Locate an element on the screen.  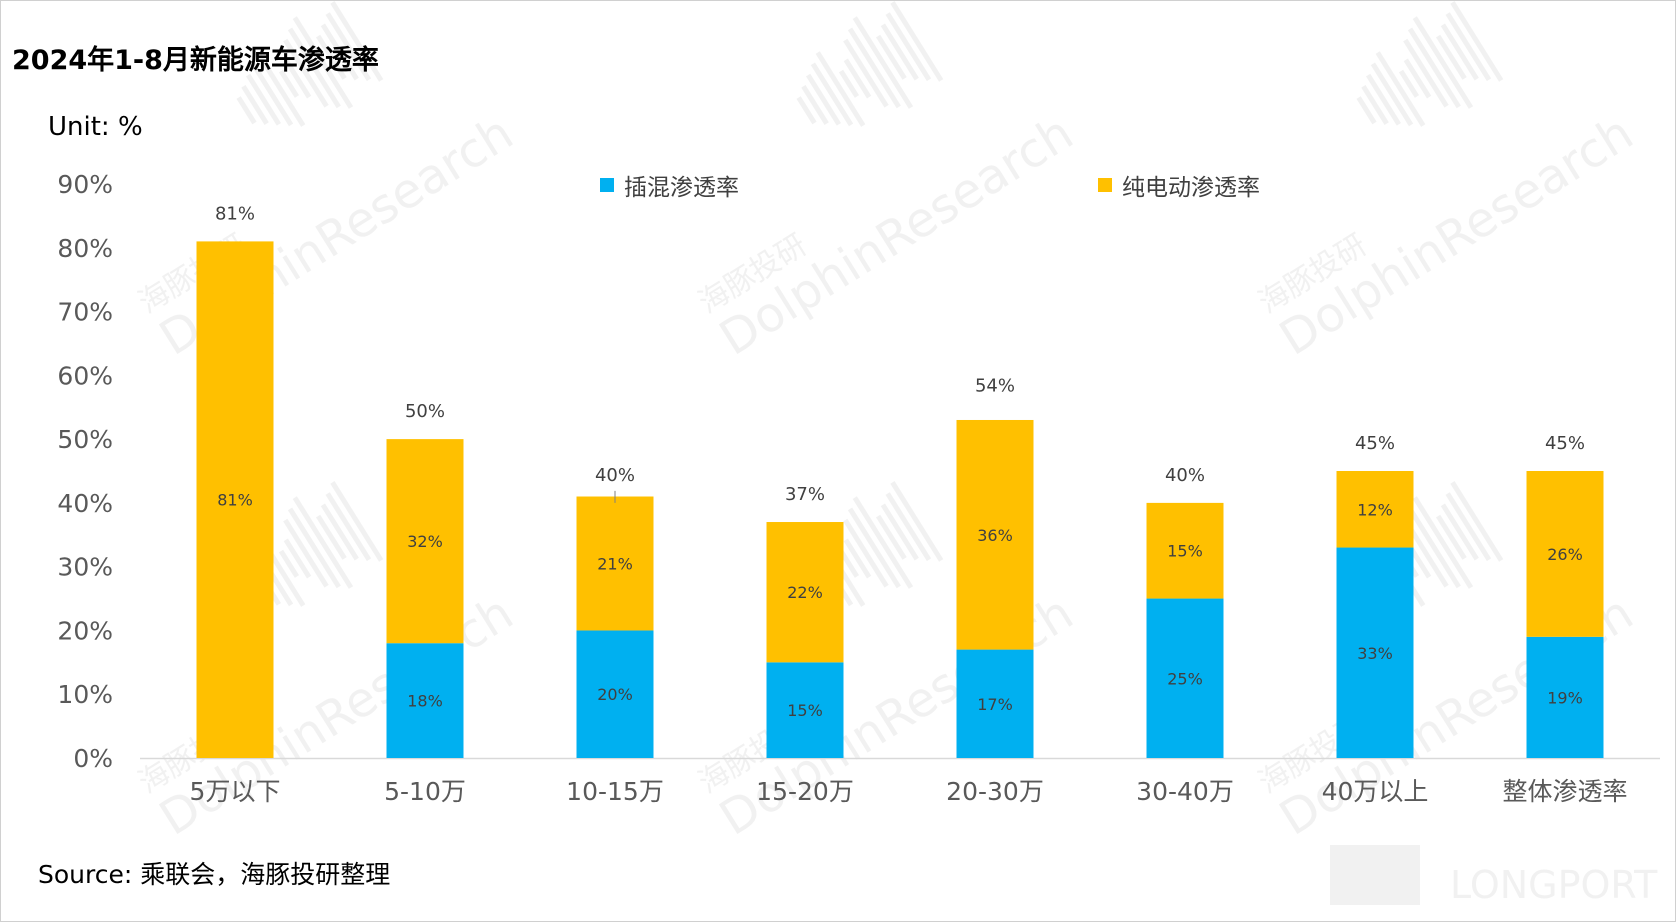
x-tick-label: 5-10万 is located at coordinates (425, 791).